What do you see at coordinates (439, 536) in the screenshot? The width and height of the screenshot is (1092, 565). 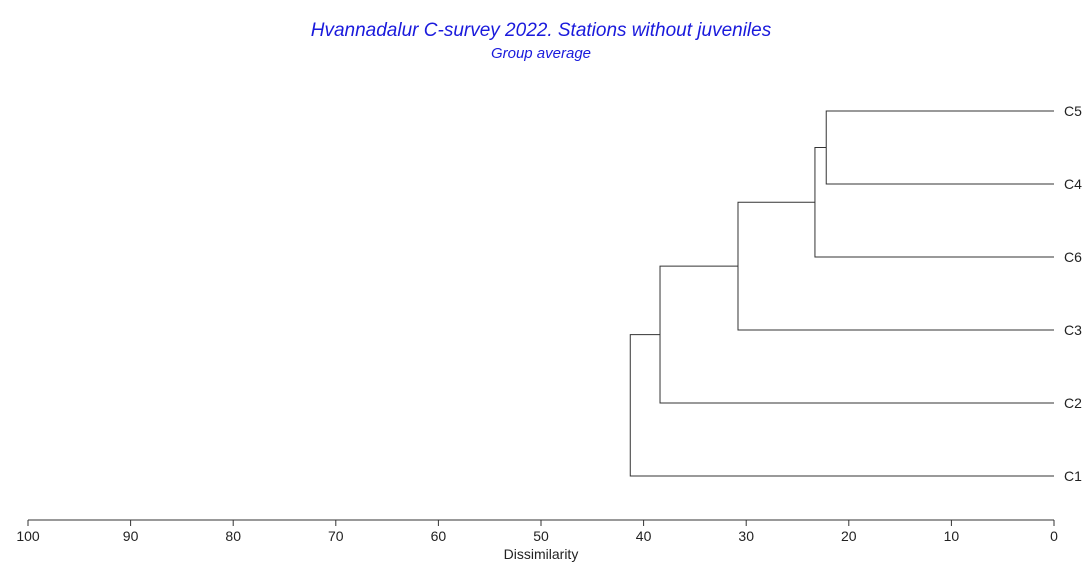 I see `x-tick-label-60: 60` at bounding box center [439, 536].